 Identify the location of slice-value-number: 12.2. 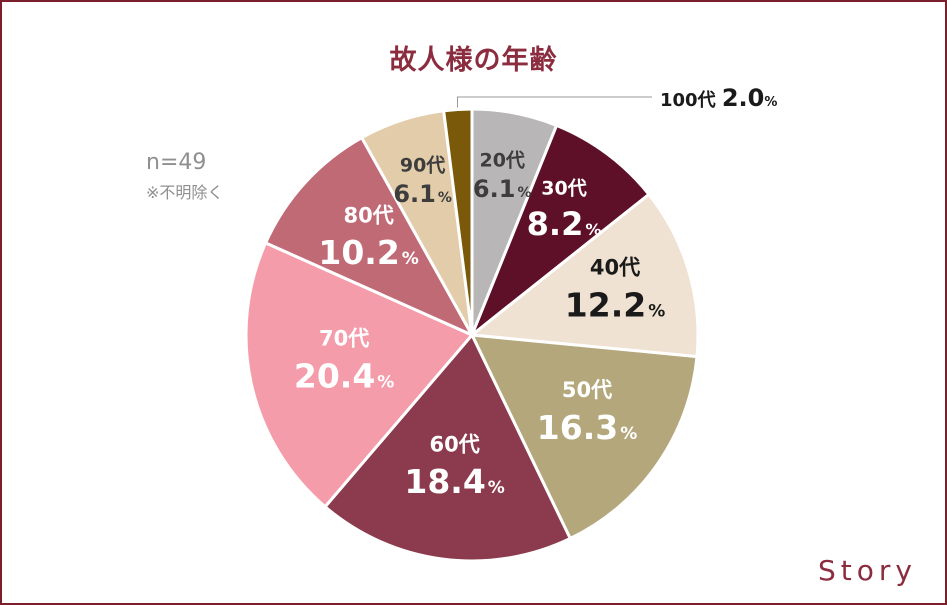
(605, 304).